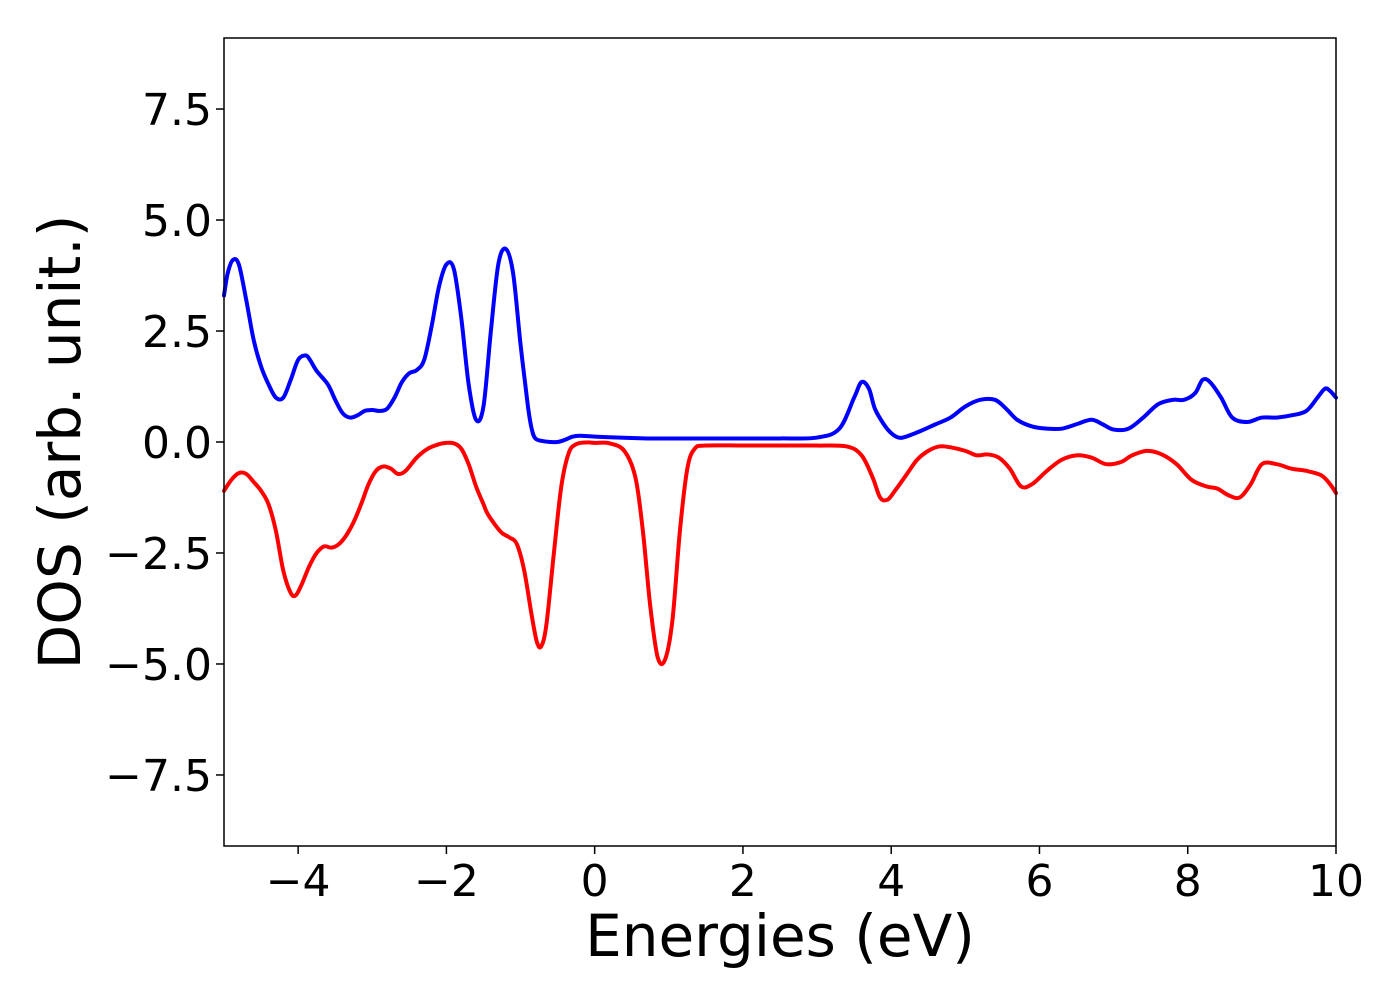 The height and width of the screenshot is (1000, 1400). What do you see at coordinates (177, 221) in the screenshot?
I see `y-tick-label: 5.0` at bounding box center [177, 221].